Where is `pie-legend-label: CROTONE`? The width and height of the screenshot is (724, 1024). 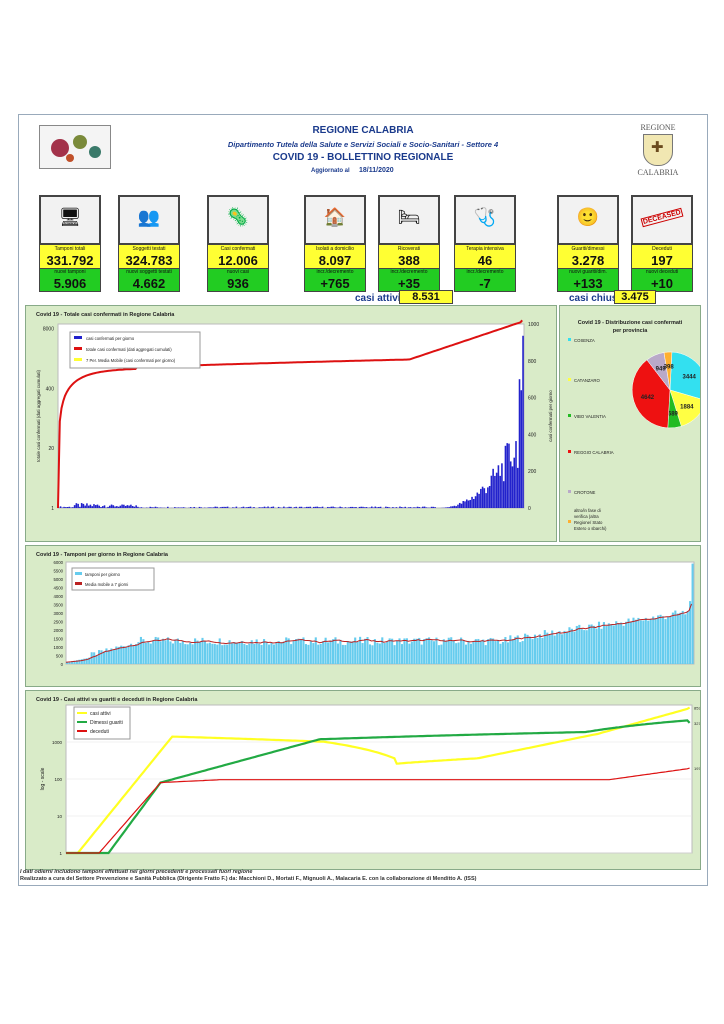 pie-legend-label: CROTONE is located at coordinates (585, 492).